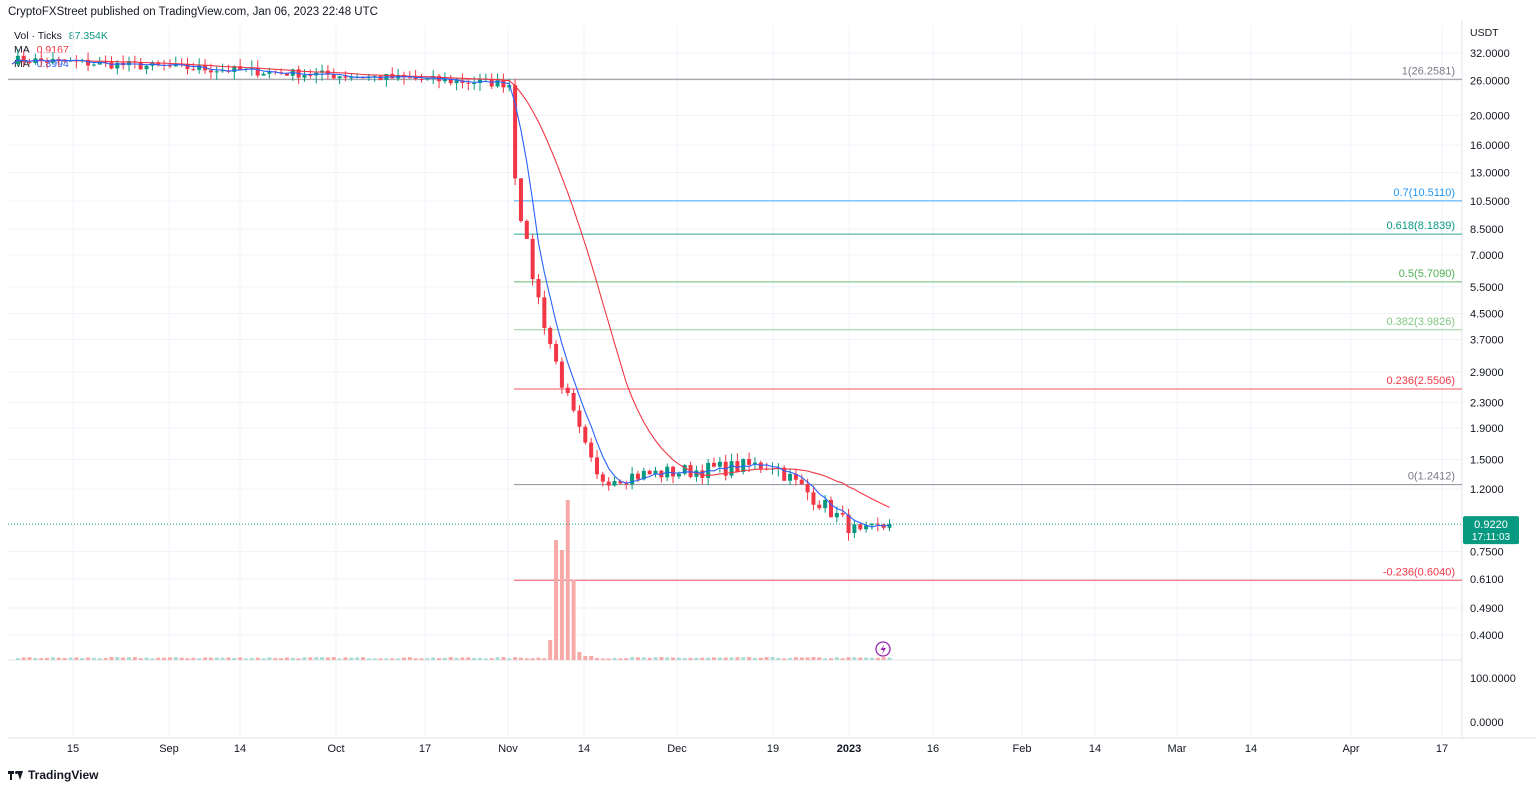  What do you see at coordinates (1491, 525) in the screenshot?
I see `current-price-value: 0.9220` at bounding box center [1491, 525].